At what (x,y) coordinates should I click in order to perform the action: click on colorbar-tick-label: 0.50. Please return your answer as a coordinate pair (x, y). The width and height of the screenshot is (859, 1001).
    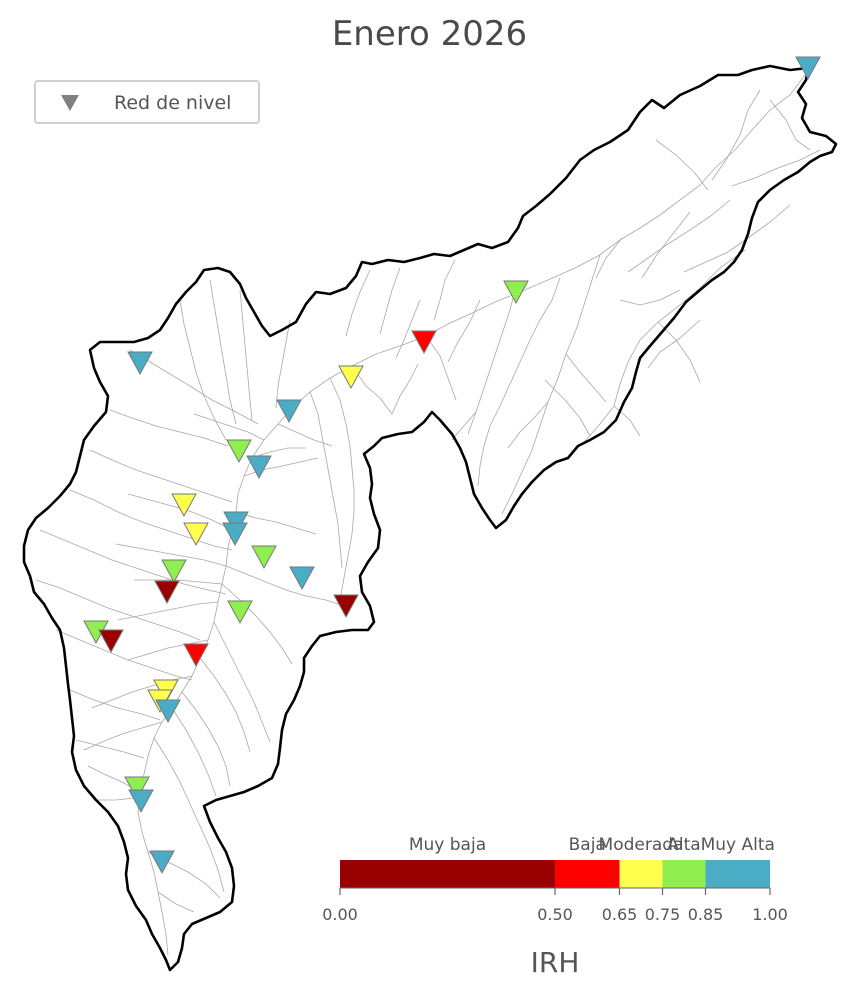
    Looking at the image, I should click on (555, 914).